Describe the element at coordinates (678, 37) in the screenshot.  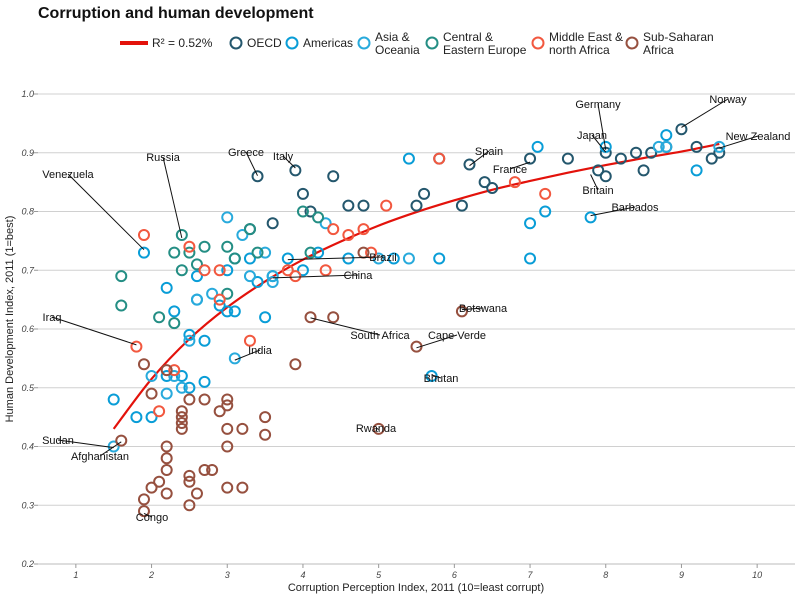
I see `legend-label: Sub-Saharan` at that location.